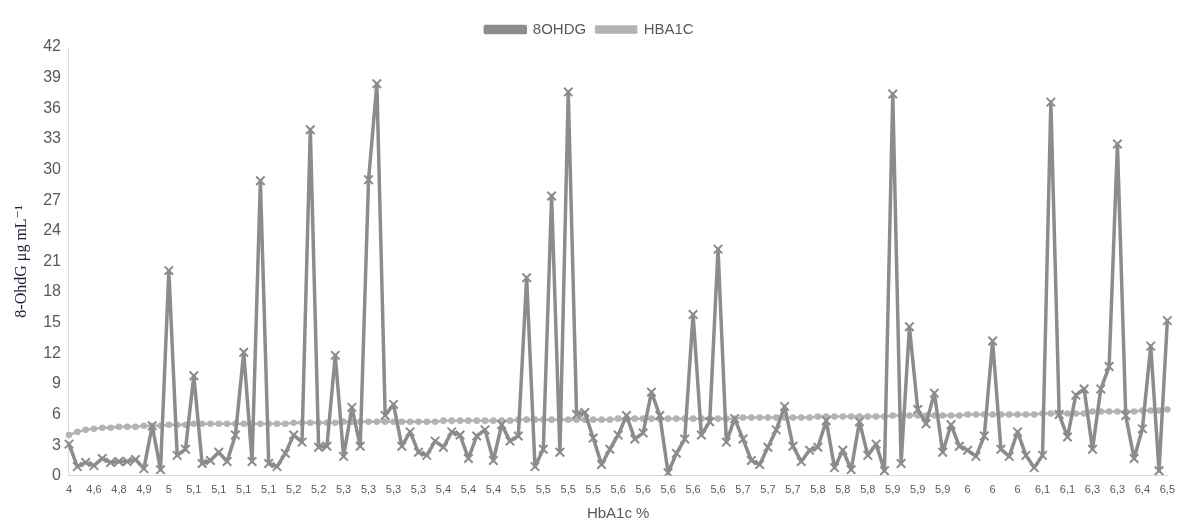 Image resolution: width=1191 pixels, height=531 pixels. What do you see at coordinates (52, 199) in the screenshot?
I see `y-tick-label: 27` at bounding box center [52, 199].